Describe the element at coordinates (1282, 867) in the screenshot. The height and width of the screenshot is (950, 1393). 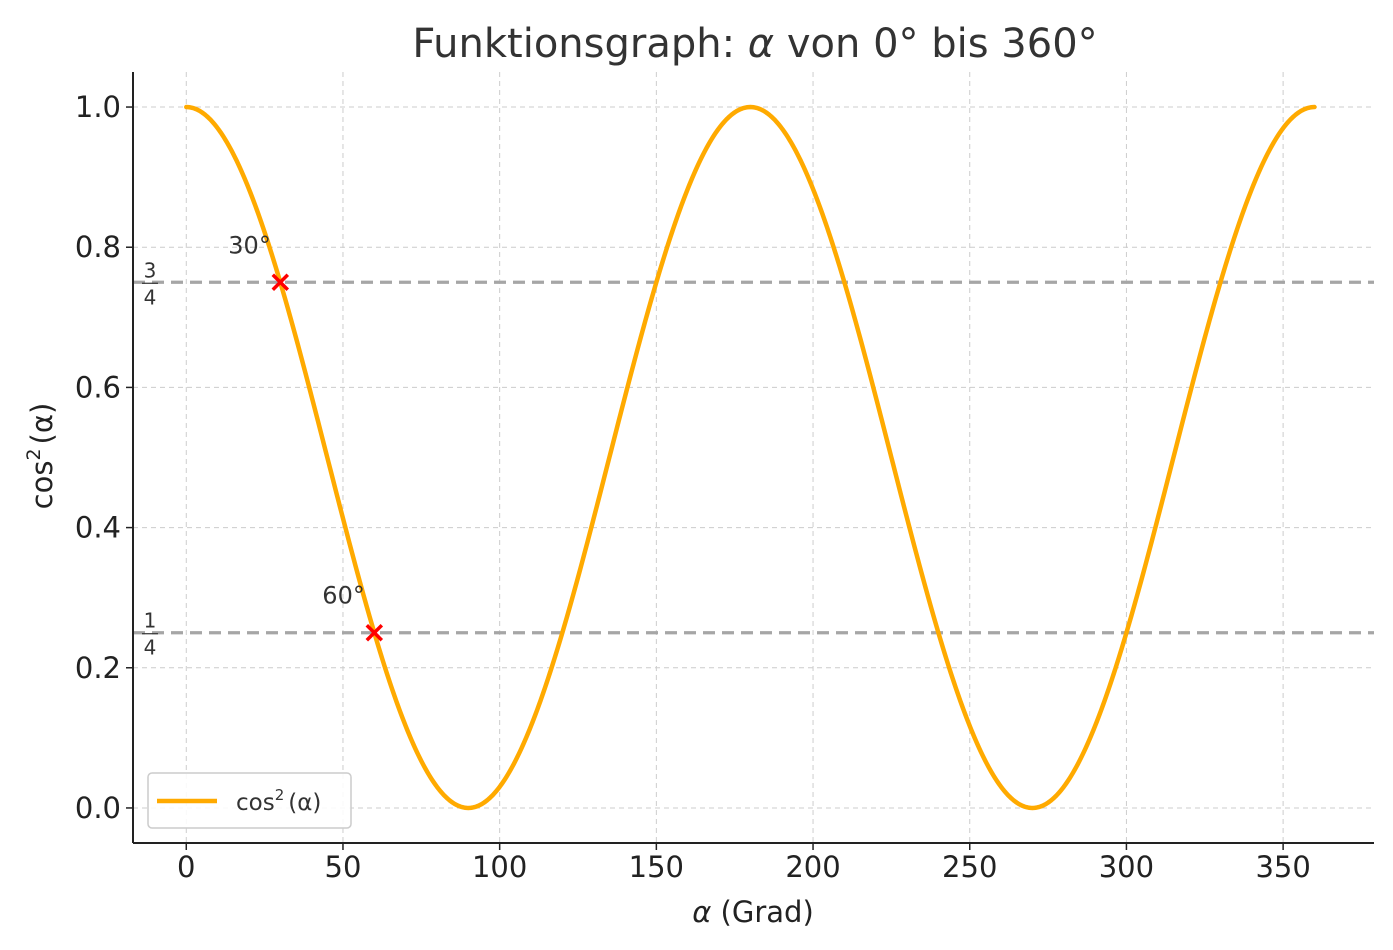
I see `x-tick-label-350: 350` at that location.